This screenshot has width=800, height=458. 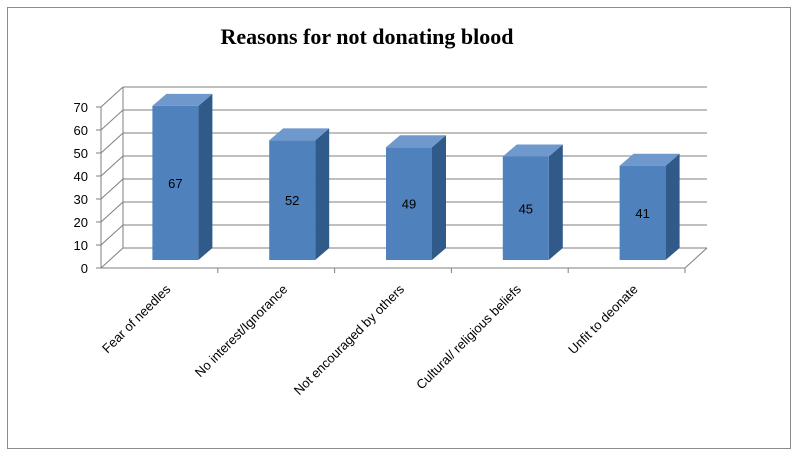 I want to click on data-label: 49, so click(x=409, y=204).